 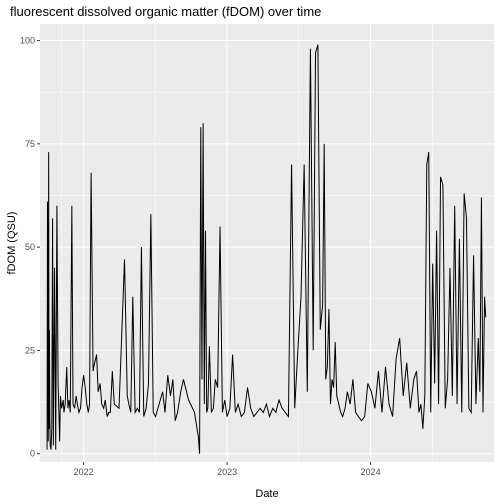 I want to click on y-tick-label: 75, so click(x=30, y=144).